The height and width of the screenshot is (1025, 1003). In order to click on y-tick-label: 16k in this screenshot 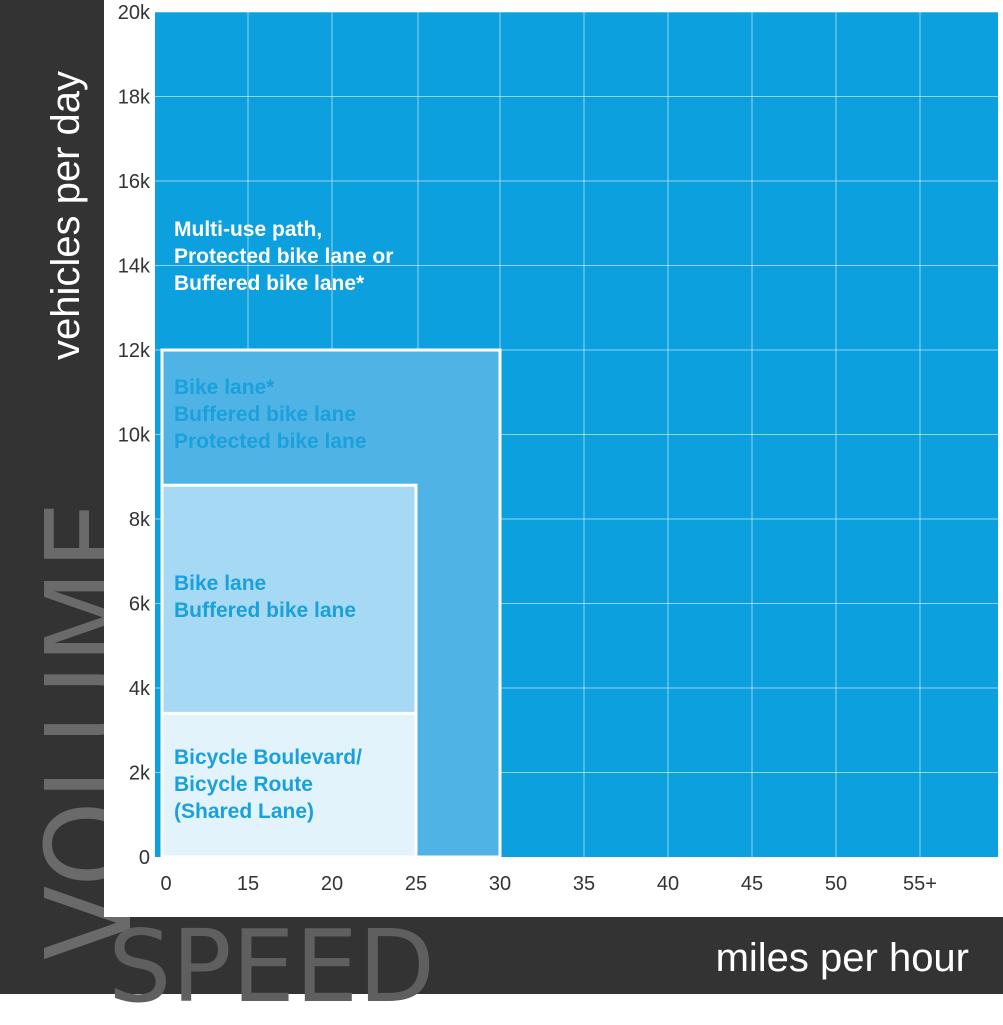, I will do `click(134, 182)`.